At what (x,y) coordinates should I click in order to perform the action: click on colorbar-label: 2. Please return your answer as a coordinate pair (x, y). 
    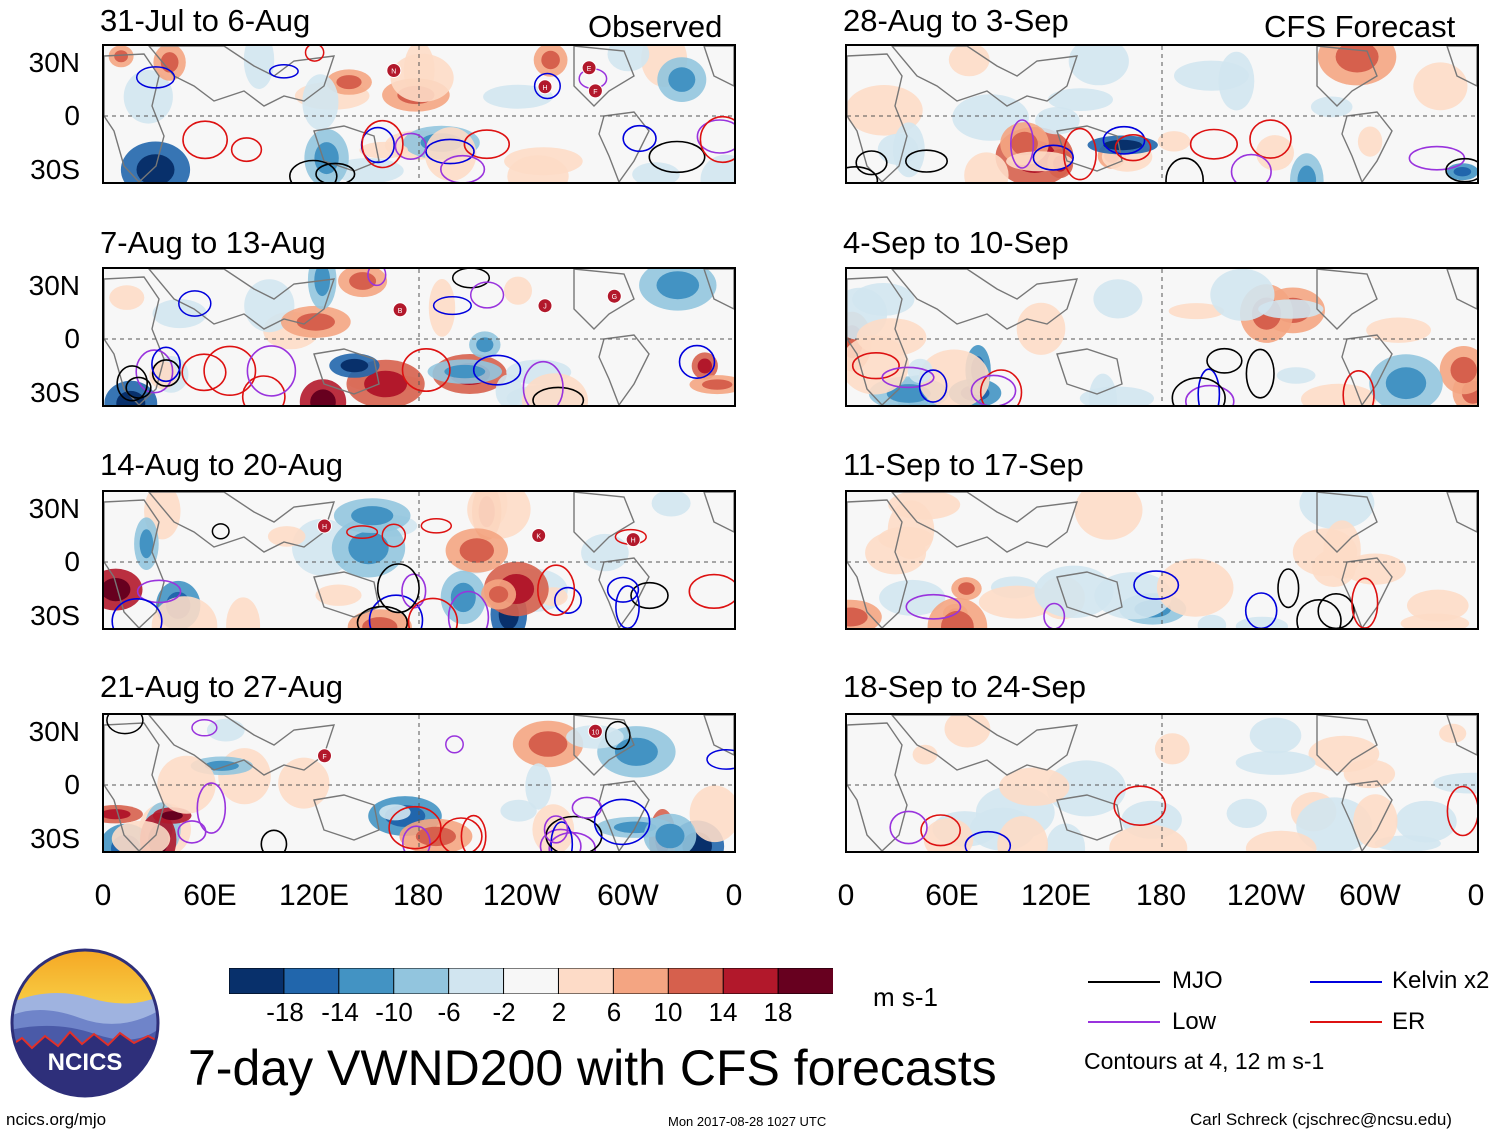
    Looking at the image, I should click on (559, 1012).